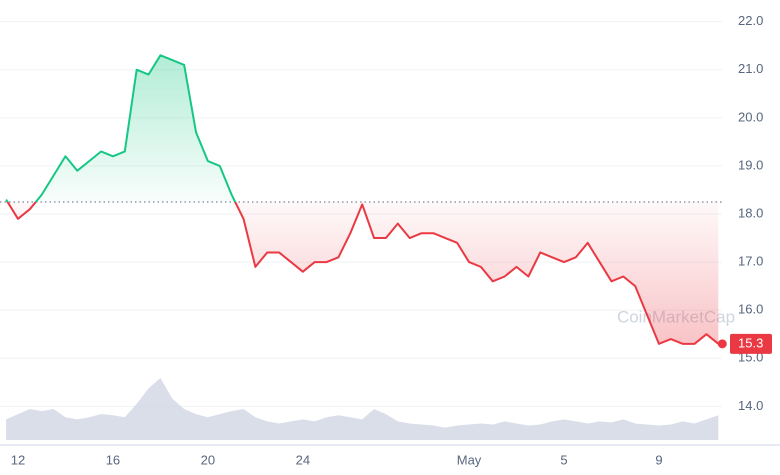 The width and height of the screenshot is (780, 475). I want to click on x-tick-label: May, so click(469, 459).